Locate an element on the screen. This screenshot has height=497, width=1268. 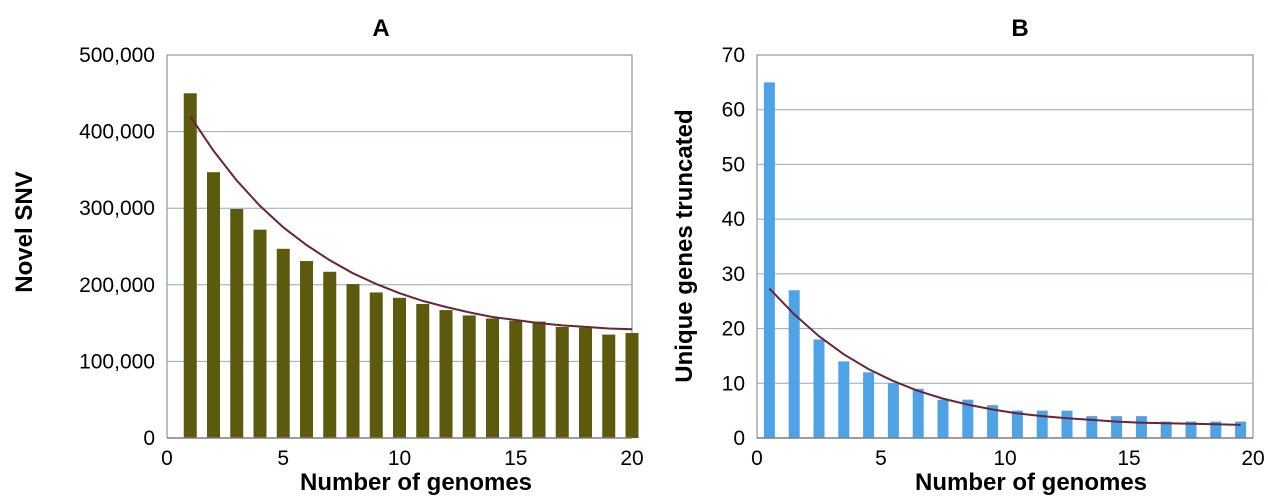
y-tick-label: 20 is located at coordinates (733, 329).